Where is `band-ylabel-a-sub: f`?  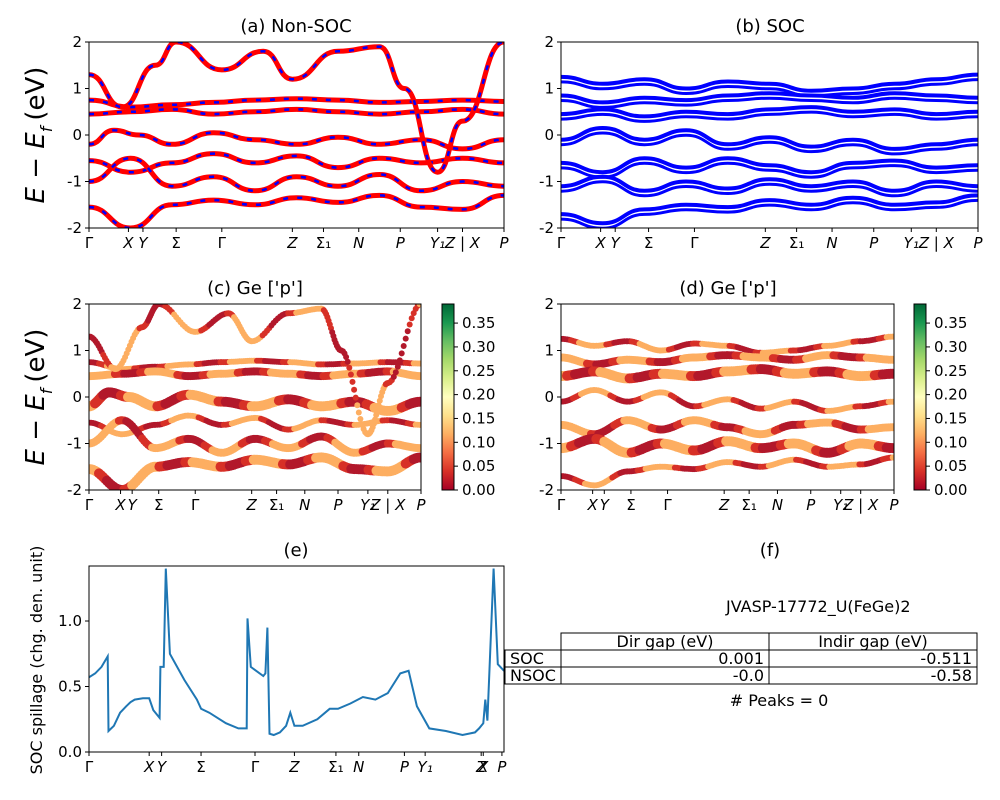 band-ylabel-a-sub: f is located at coordinates (46, 128).